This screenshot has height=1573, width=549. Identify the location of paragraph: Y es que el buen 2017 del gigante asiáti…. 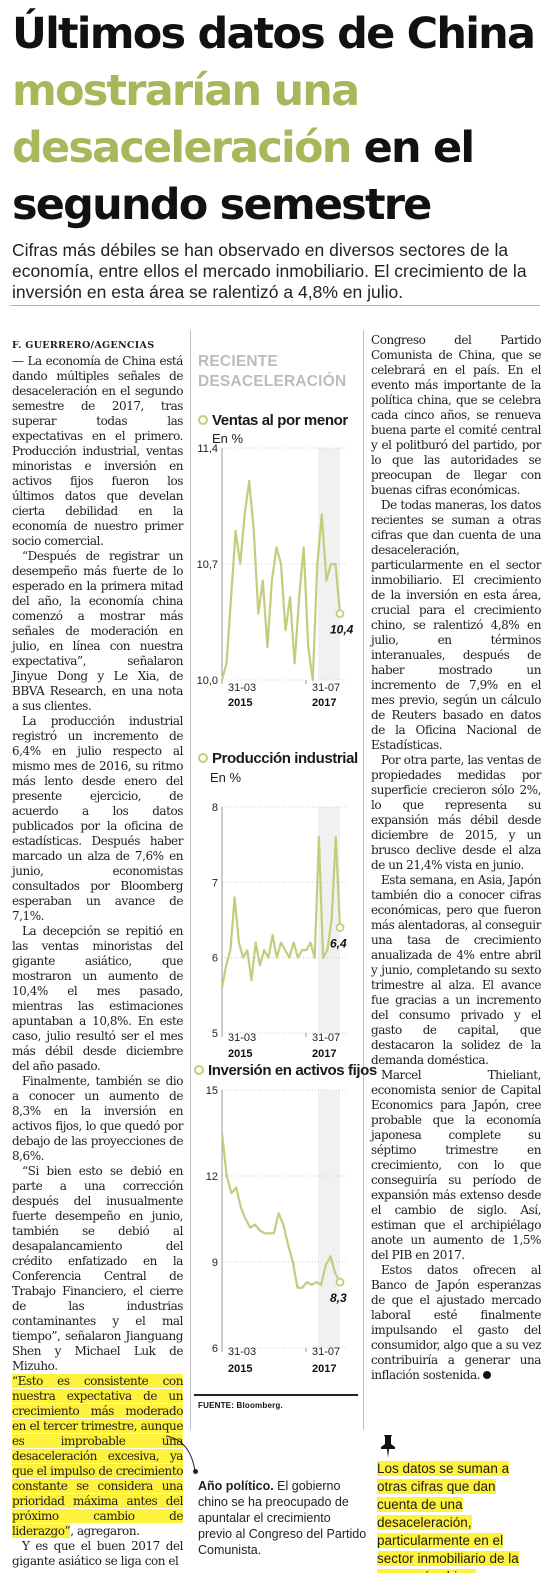
(97, 1553).